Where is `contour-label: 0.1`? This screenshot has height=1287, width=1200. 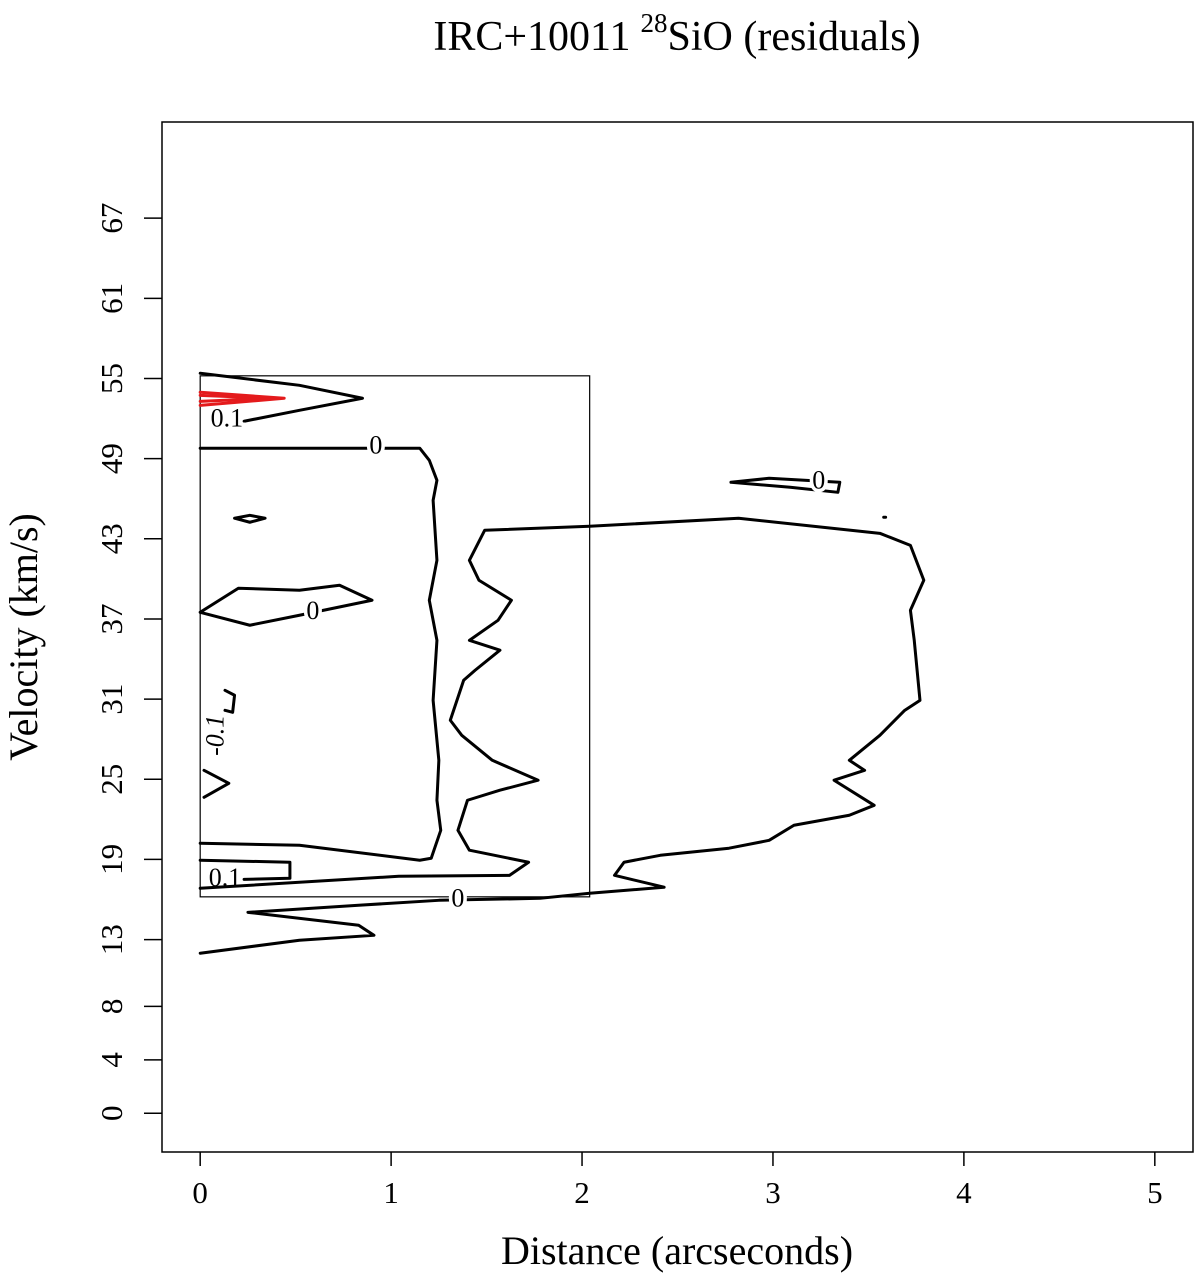 contour-label: 0.1 is located at coordinates (227, 417).